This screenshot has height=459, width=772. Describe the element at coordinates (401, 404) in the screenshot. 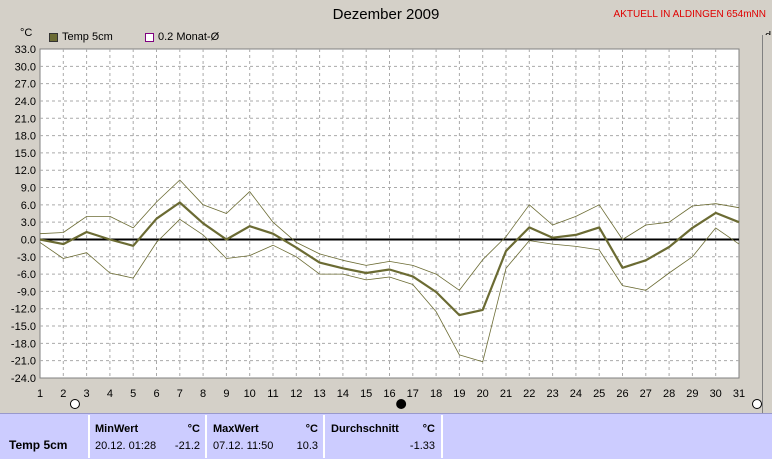

I see `new-moon-icon` at that location.